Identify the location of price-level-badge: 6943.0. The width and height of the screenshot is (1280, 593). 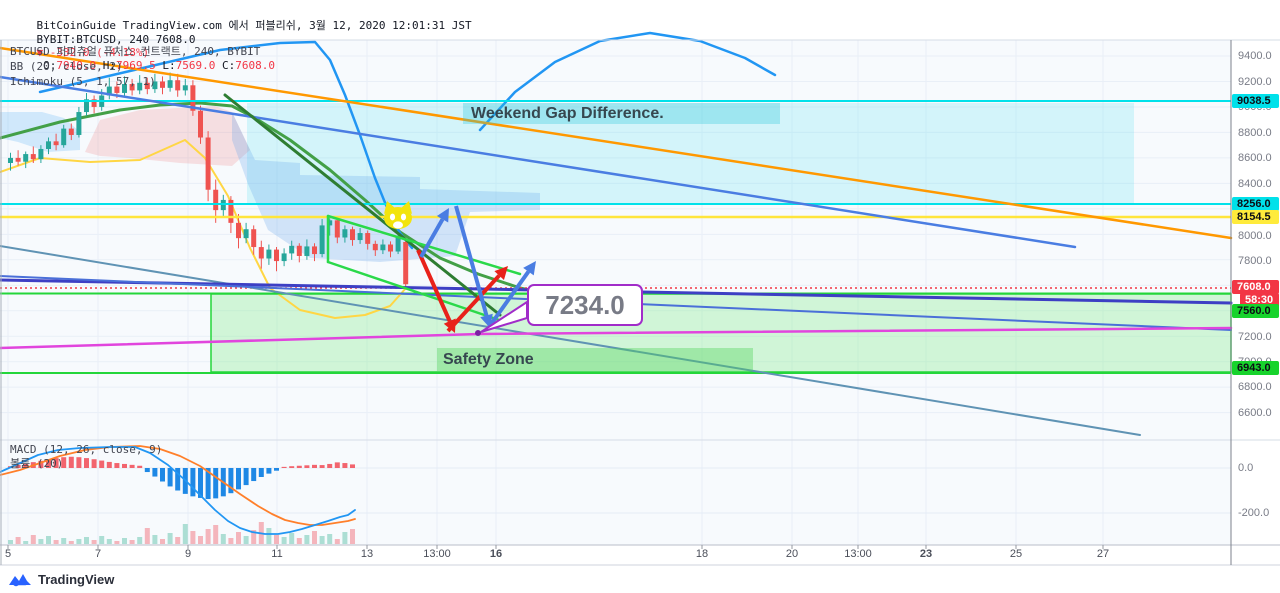
(1255, 368).